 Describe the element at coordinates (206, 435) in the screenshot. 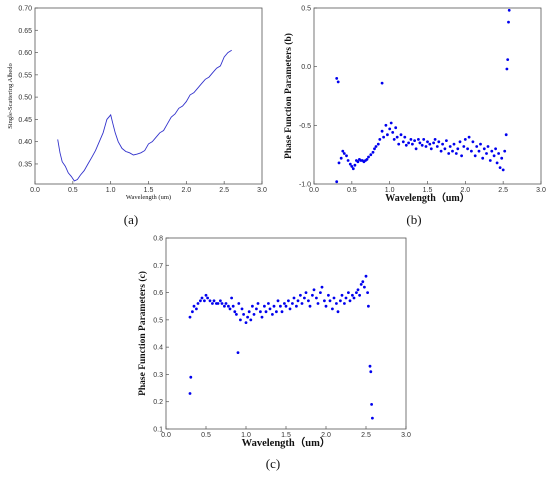

I see `x-tick-label: 0.5` at that location.